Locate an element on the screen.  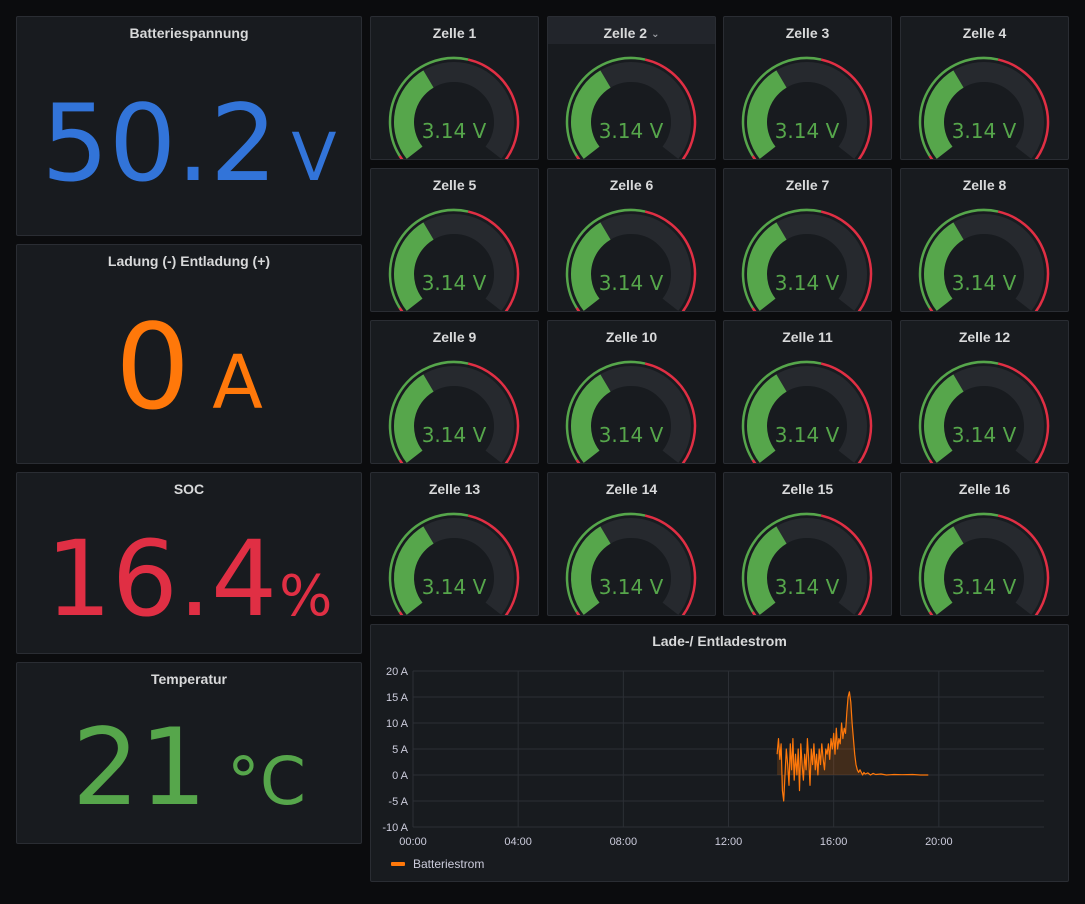
gauge-panel-cell-13: Zelle 13 3.14 V is located at coordinates (454, 544).